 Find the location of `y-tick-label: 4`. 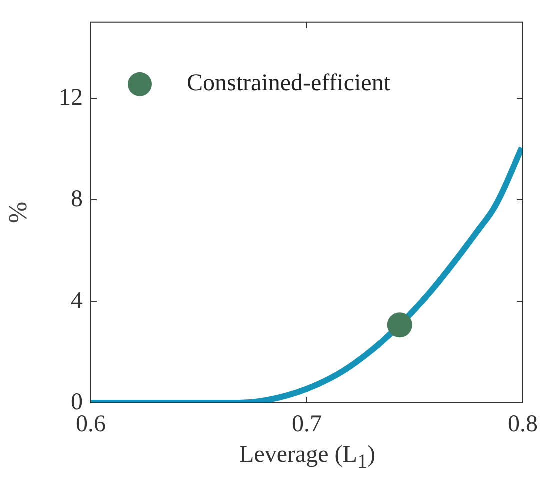

y-tick-label: 4 is located at coordinates (77, 301).